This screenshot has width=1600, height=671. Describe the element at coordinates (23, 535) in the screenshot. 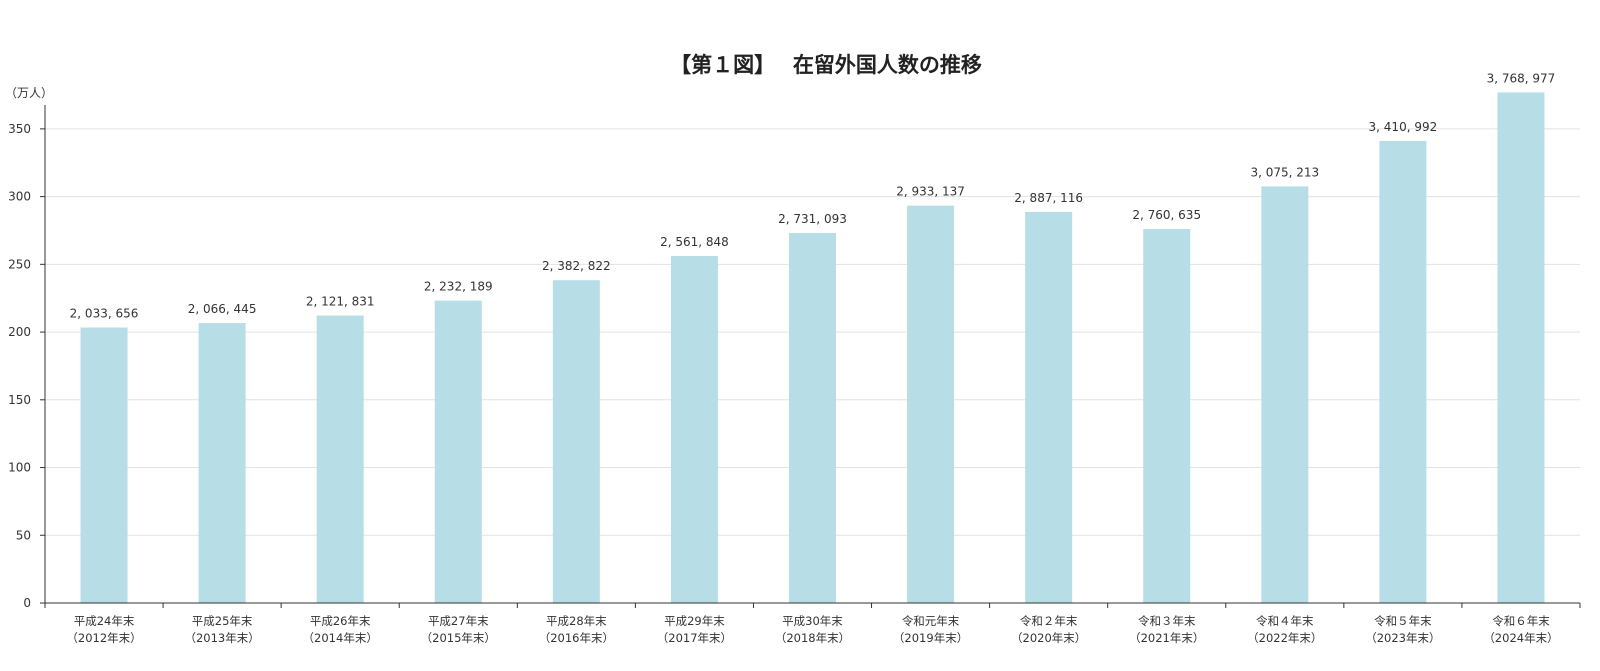

I see `y-tick-label: 50` at that location.